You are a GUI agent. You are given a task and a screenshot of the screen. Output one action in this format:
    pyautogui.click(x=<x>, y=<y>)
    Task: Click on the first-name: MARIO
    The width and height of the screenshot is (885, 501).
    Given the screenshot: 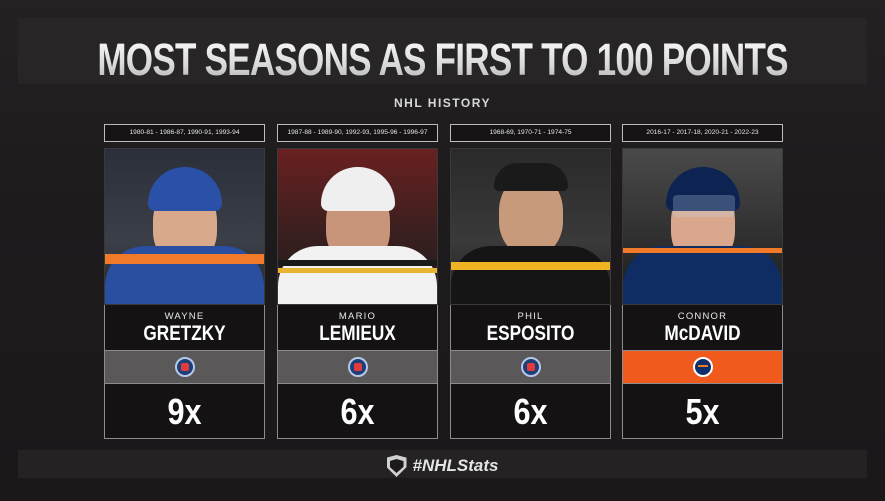 What is the action you would take?
    pyautogui.click(x=357, y=316)
    